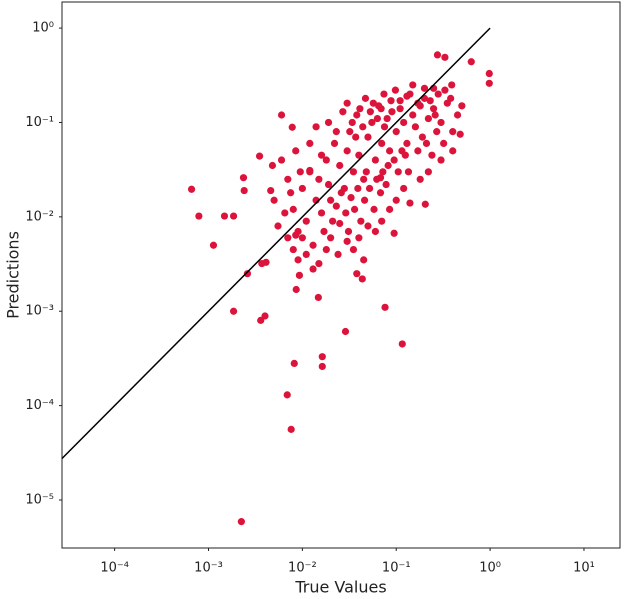 The image size is (624, 599). What do you see at coordinates (13, 275) in the screenshot?
I see `y-axis-title: Predictions` at bounding box center [13, 275].